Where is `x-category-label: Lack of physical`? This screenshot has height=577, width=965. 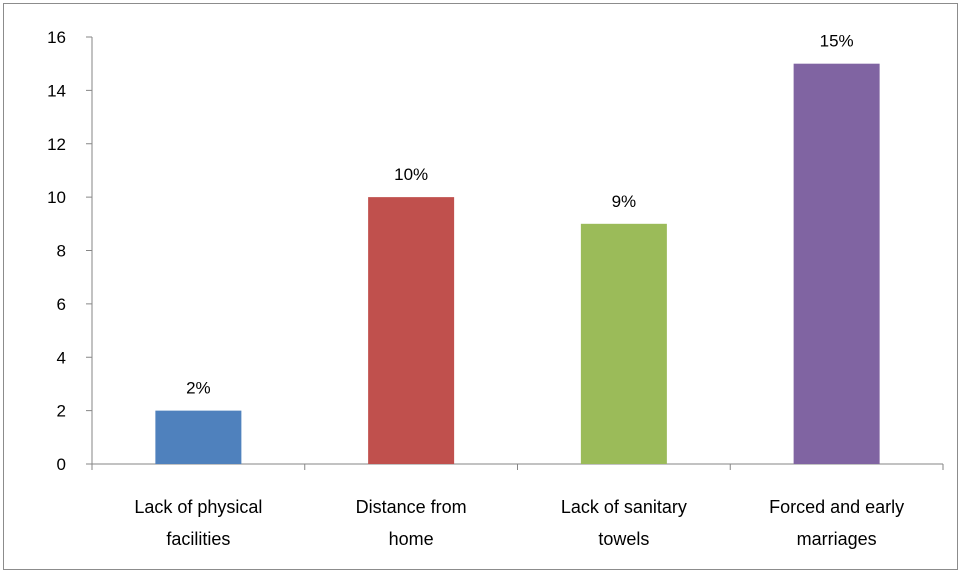 x-category-label: Lack of physical is located at coordinates (198, 507).